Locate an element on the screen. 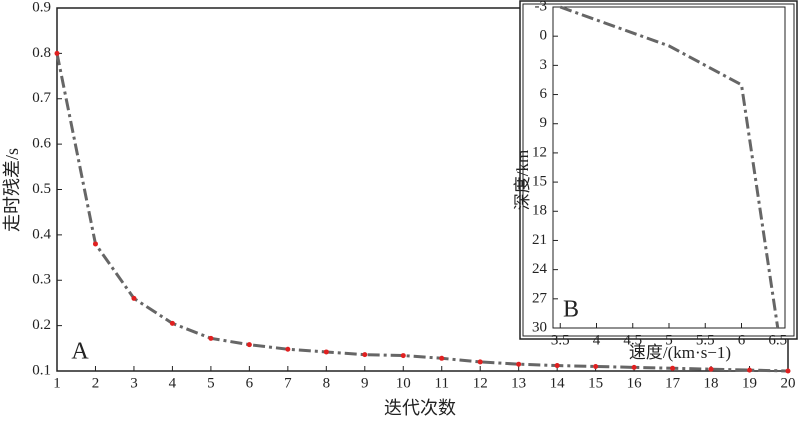 The width and height of the screenshot is (800, 423). x-tick-label: 1 is located at coordinates (57, 383).